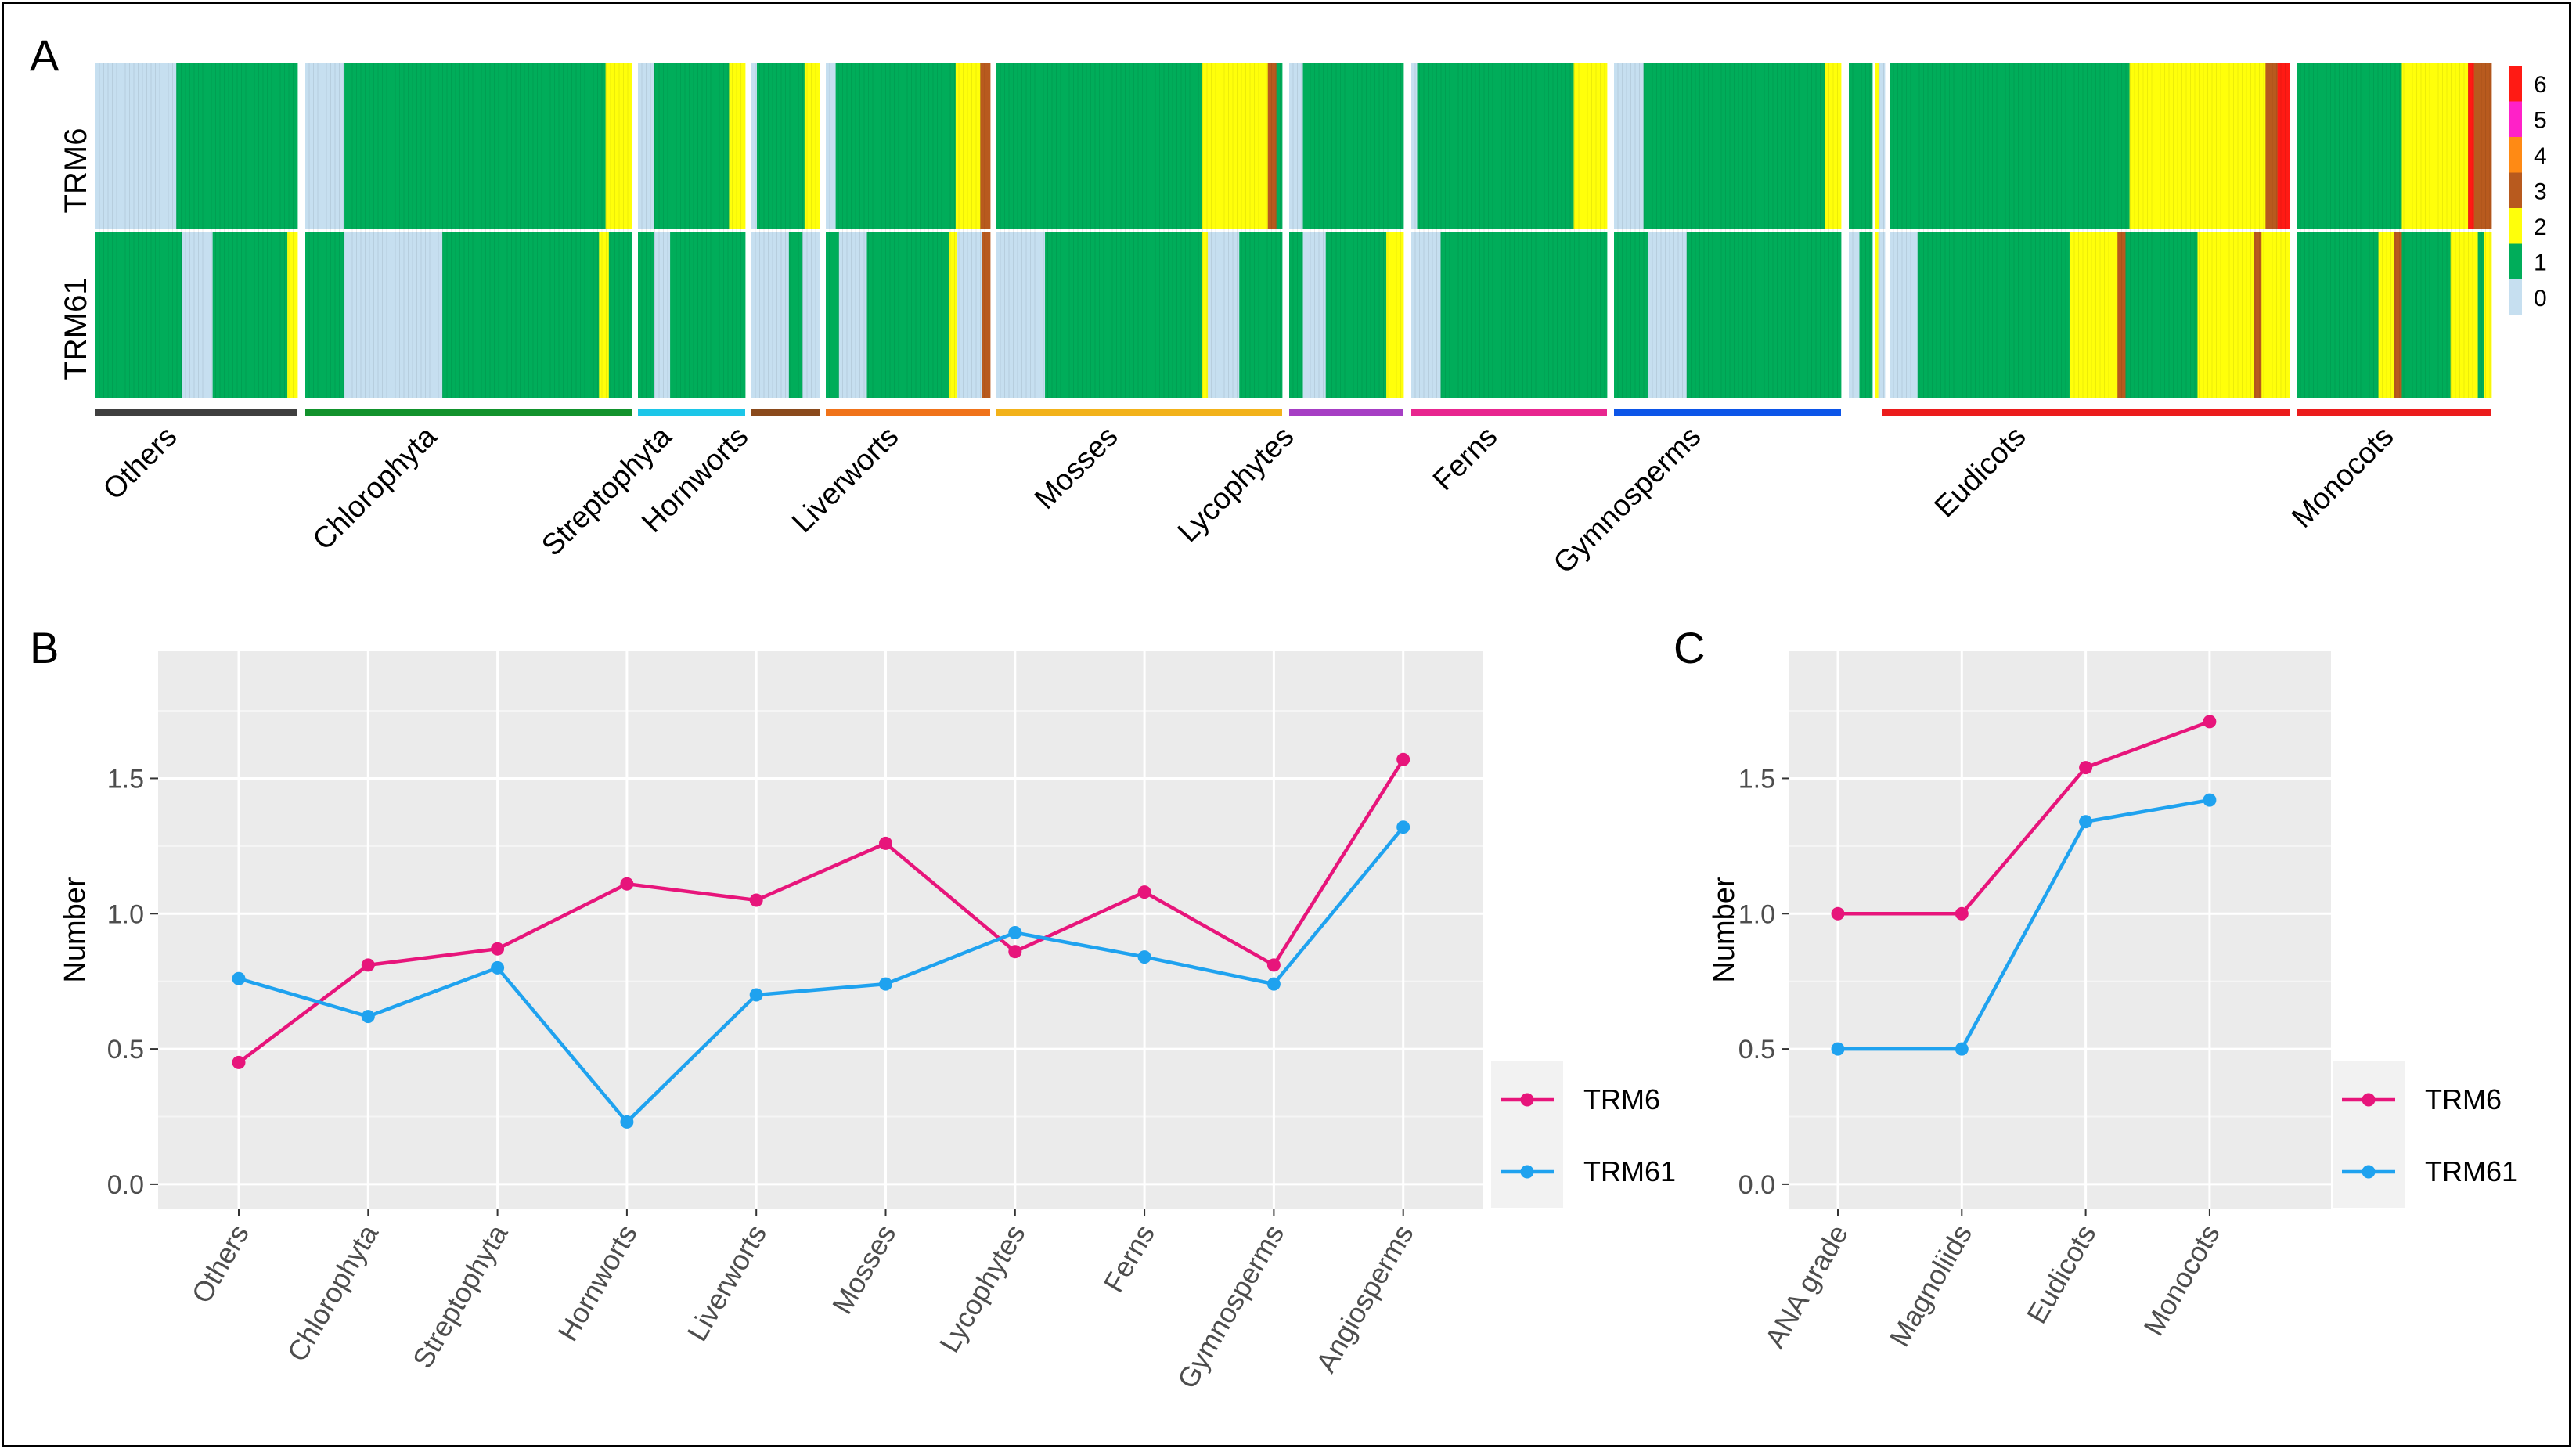 Image resolution: width=2576 pixels, height=1452 pixels. What do you see at coordinates (1144, 892) in the screenshot?
I see `point-trm6-ferns` at bounding box center [1144, 892].